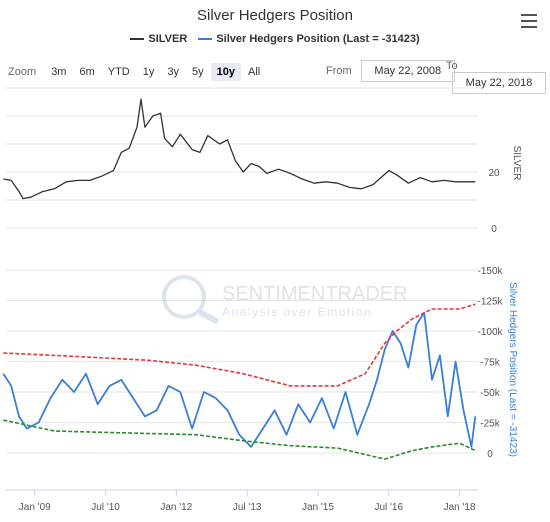 This screenshot has width=550, height=522. What do you see at coordinates (452, 66) in the screenshot?
I see `range-to-label: To` at bounding box center [452, 66].